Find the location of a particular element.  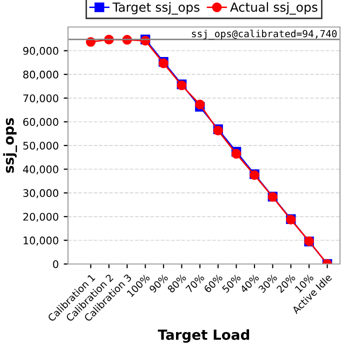

y-tick-label: 10,000 is located at coordinates (41, 241).